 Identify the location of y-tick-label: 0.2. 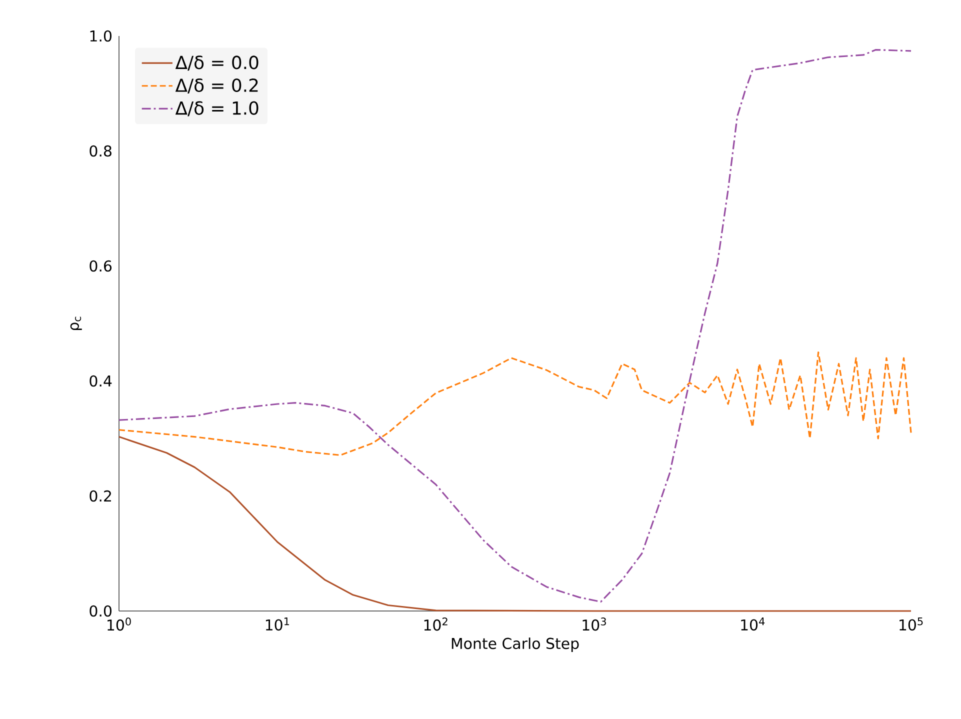
(100, 496).